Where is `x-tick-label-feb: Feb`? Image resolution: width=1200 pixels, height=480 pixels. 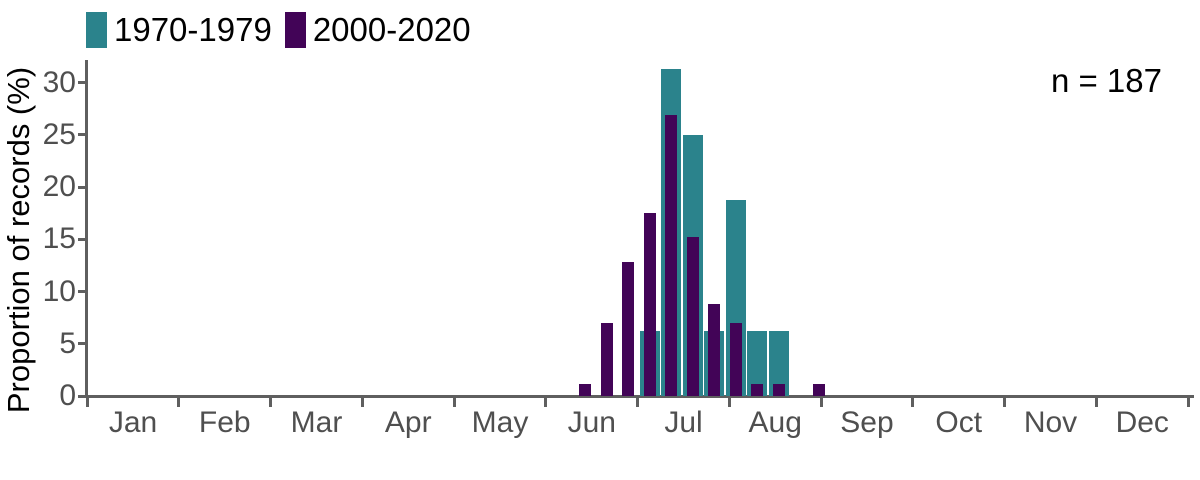
x-tick-label-feb: Feb is located at coordinates (224, 422).